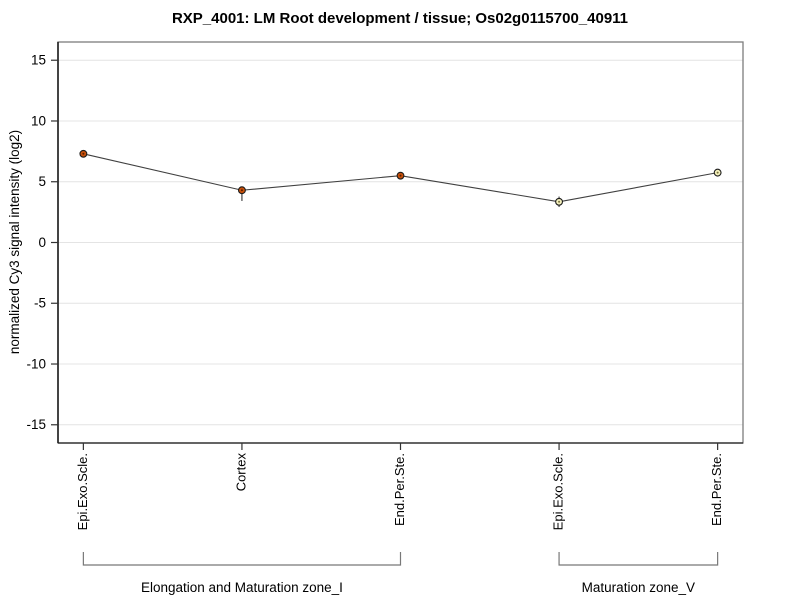  Describe the element at coordinates (42, 242) in the screenshot. I see `y-tick-label: 0` at that location.